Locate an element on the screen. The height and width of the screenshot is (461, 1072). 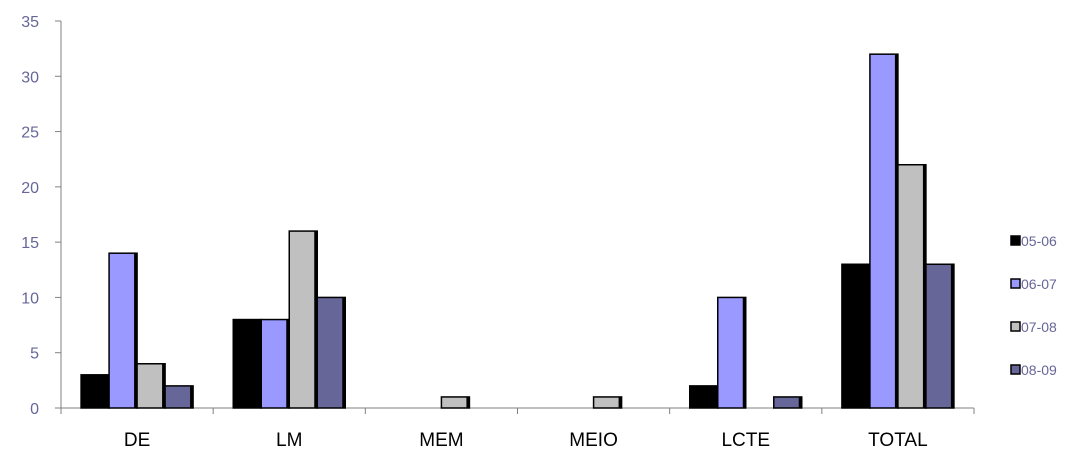
bar-05-06-DE is located at coordinates (95, 391).